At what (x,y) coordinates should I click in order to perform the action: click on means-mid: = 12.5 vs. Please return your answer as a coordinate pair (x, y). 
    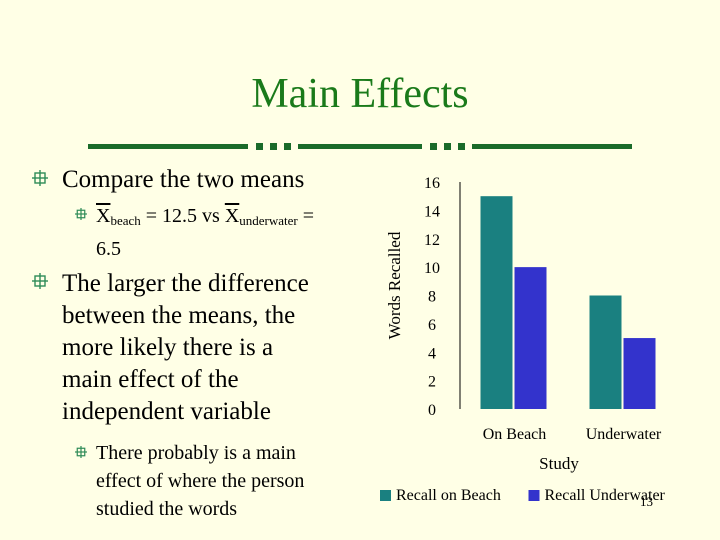
    Looking at the image, I should click on (182, 216).